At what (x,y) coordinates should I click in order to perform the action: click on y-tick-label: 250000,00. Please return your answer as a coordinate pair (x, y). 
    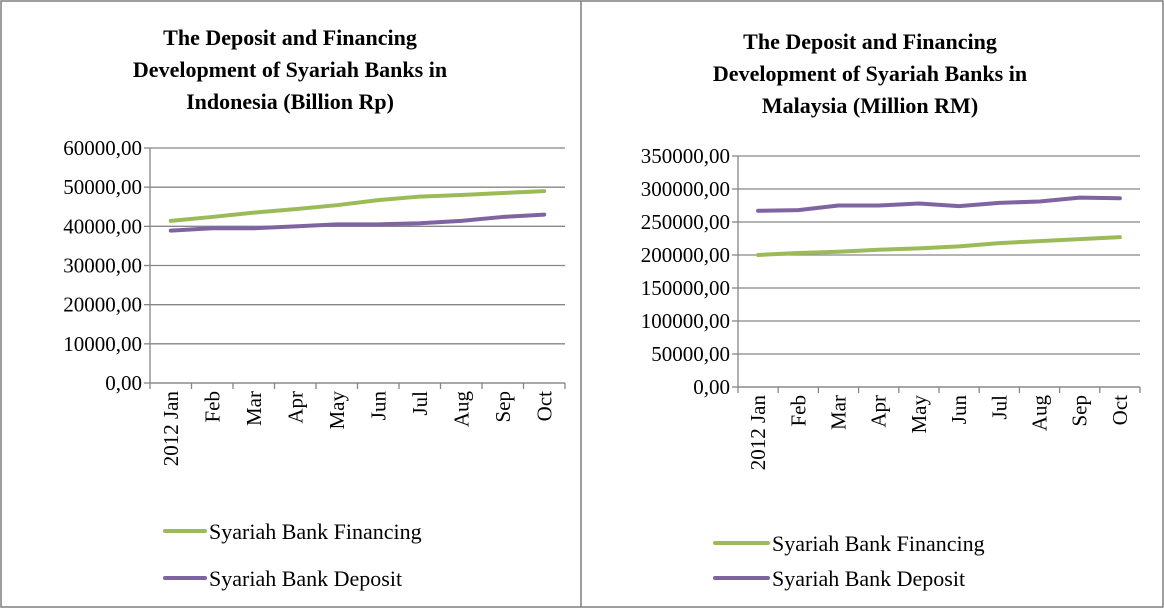
    Looking at the image, I should click on (685, 222).